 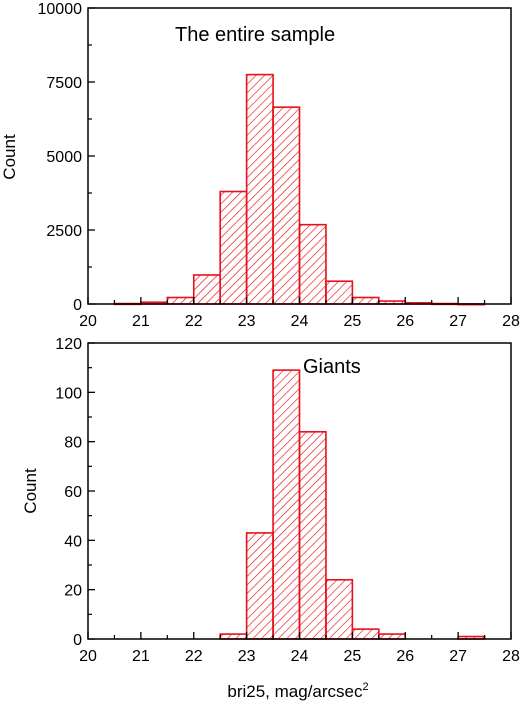 What do you see at coordinates (511, 321) in the screenshot?
I see `top-x-tick-label: 28` at bounding box center [511, 321].